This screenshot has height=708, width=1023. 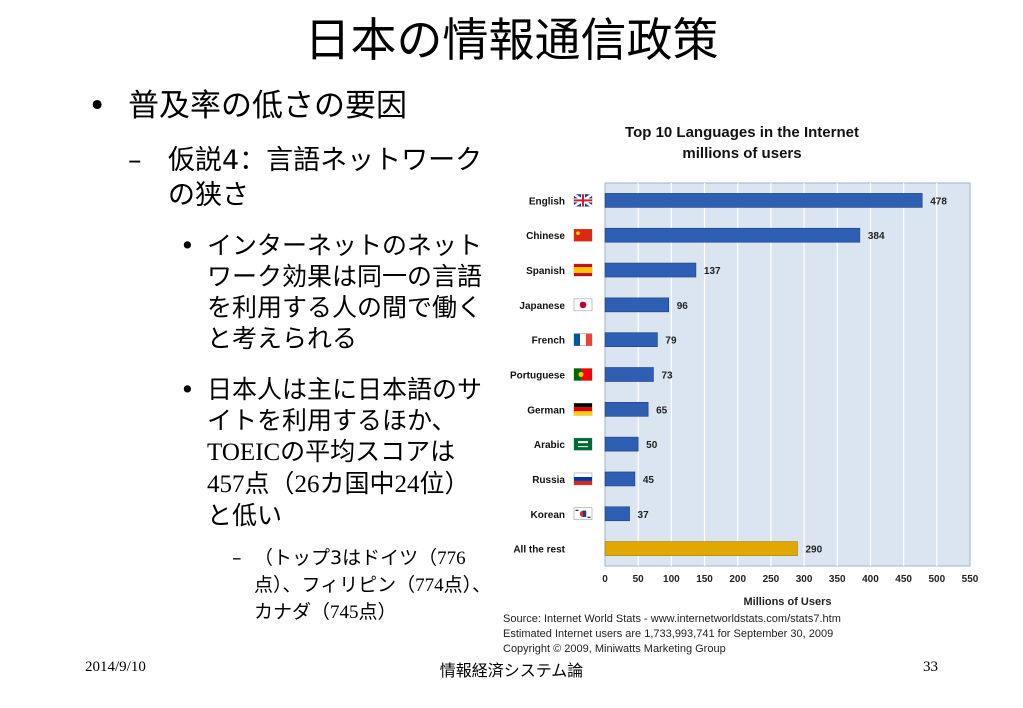 What do you see at coordinates (115, 667) in the screenshot?
I see `footer-date: 2014/9/10` at bounding box center [115, 667].